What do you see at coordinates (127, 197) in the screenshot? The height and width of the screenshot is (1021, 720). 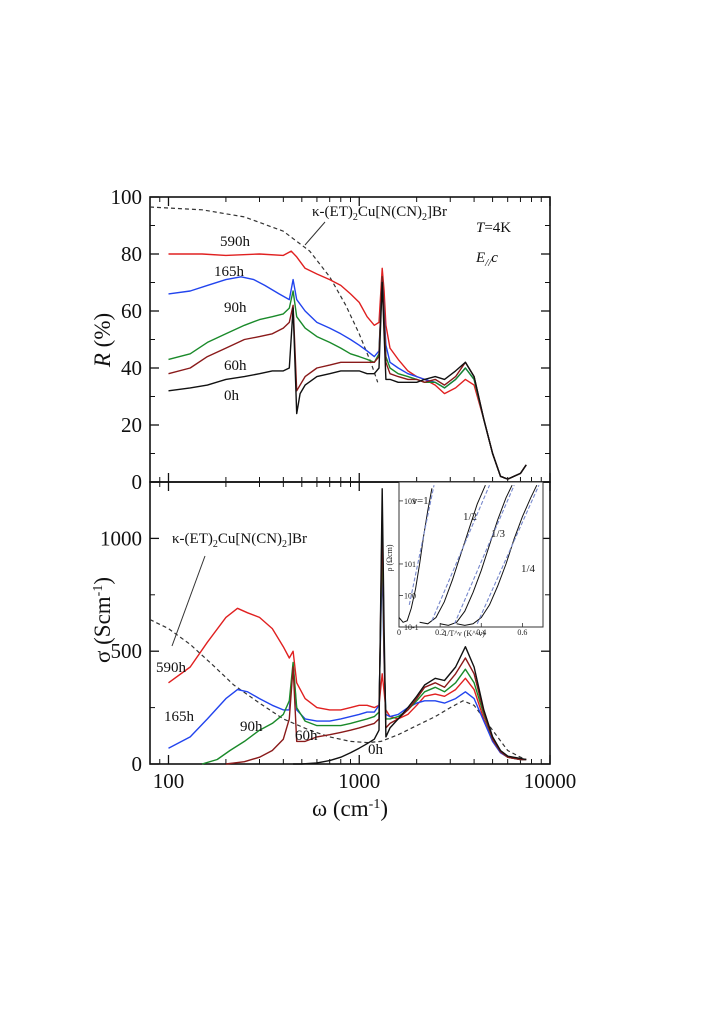 I see `y-tick-label: 100` at bounding box center [127, 197].